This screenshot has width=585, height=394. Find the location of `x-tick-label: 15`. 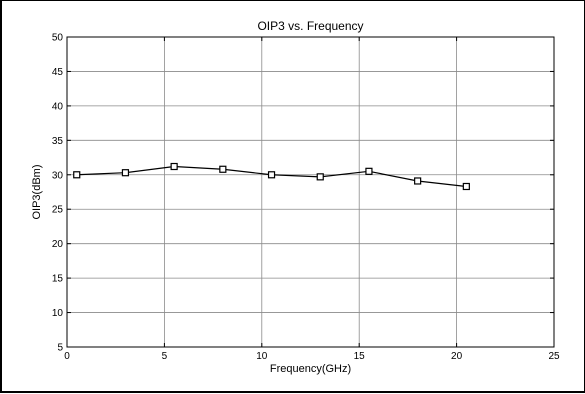

x-tick-label: 15 is located at coordinates (360, 356).